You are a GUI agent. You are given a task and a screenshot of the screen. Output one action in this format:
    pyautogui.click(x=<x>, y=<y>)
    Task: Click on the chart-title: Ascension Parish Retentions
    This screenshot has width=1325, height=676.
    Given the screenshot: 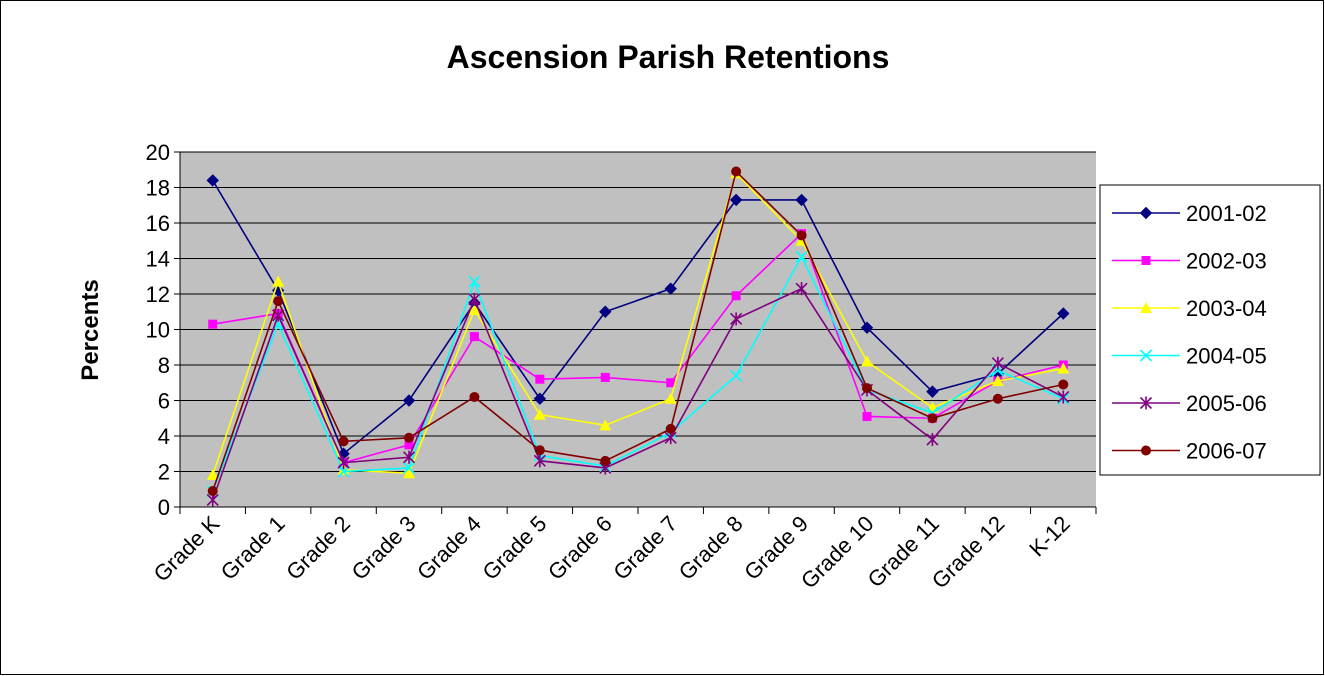 What is the action you would take?
    pyautogui.click(x=668, y=57)
    